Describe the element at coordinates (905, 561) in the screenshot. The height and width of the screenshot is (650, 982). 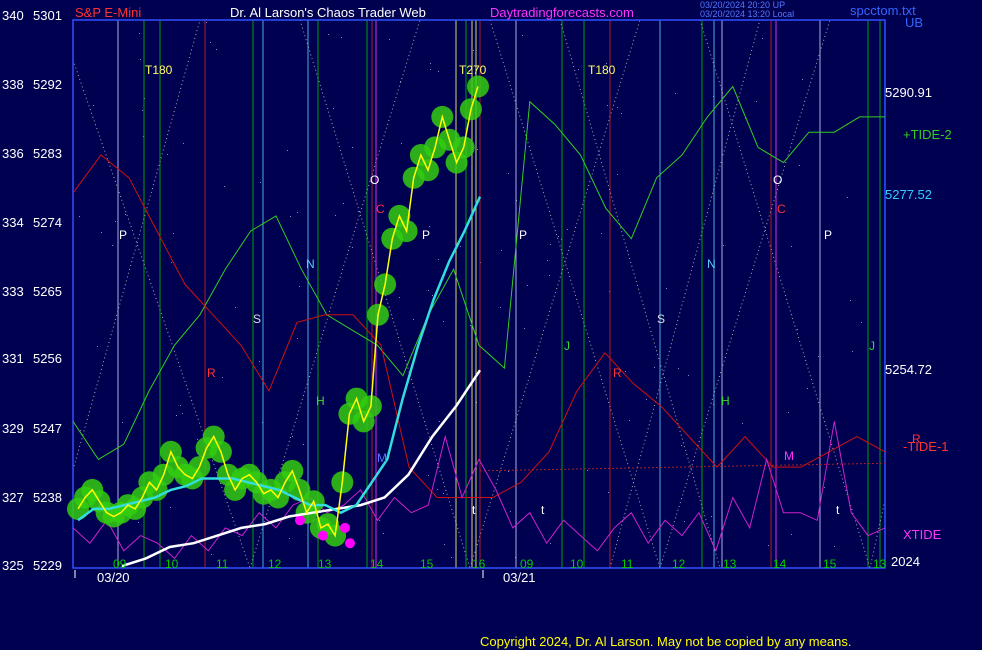
I see `year-label: 2024` at that location.